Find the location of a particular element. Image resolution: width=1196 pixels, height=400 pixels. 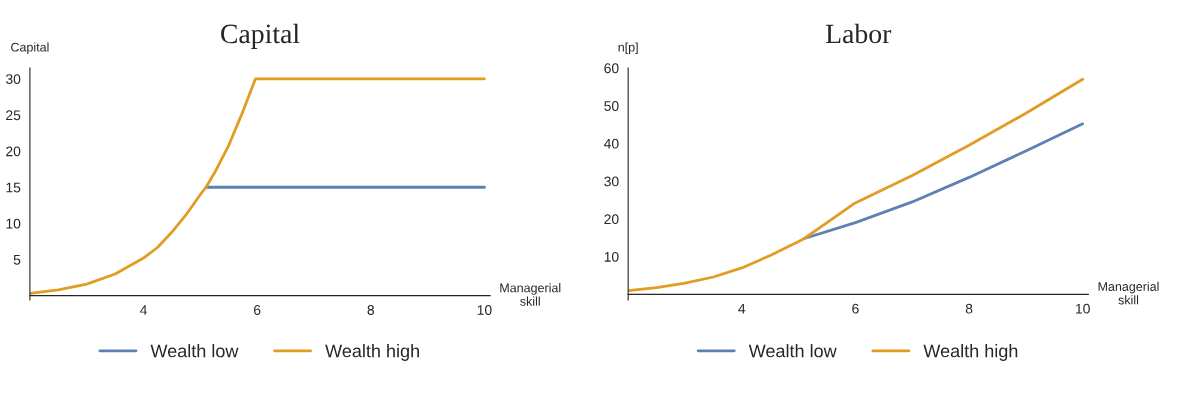

line-series is located at coordinates (943, 181).